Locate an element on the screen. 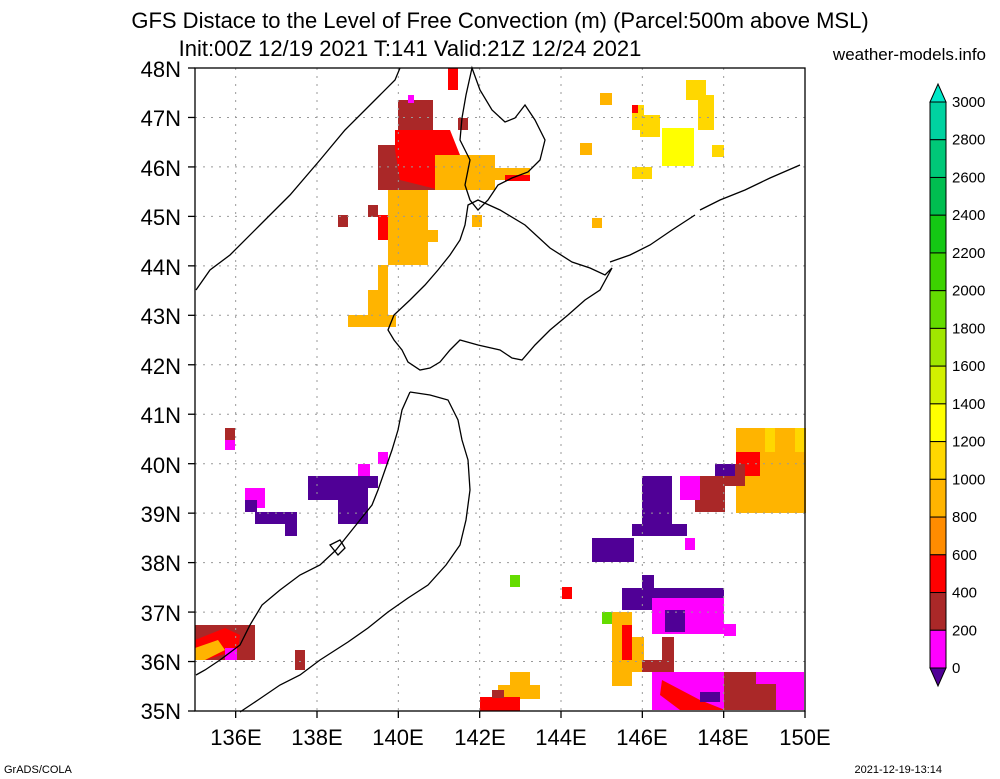  mainland-coast is located at coordinates (298, 179).